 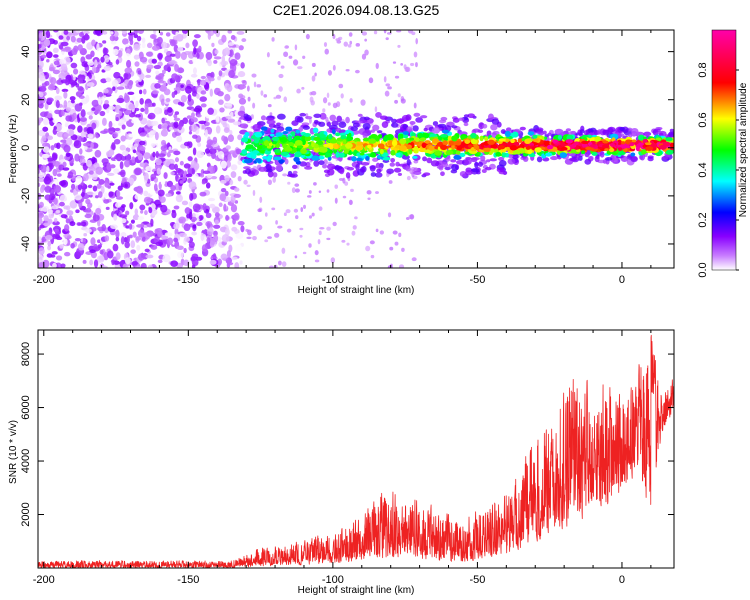 I want to click on spectrogram-peak-cell, so click(x=593, y=146).